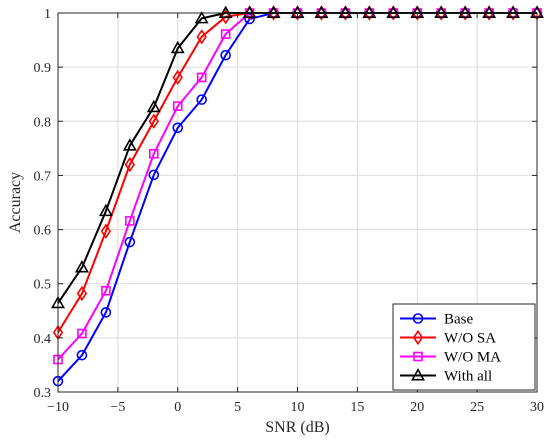 The height and width of the screenshot is (440, 550). I want to click on x-tick-label: 15, so click(357, 407).